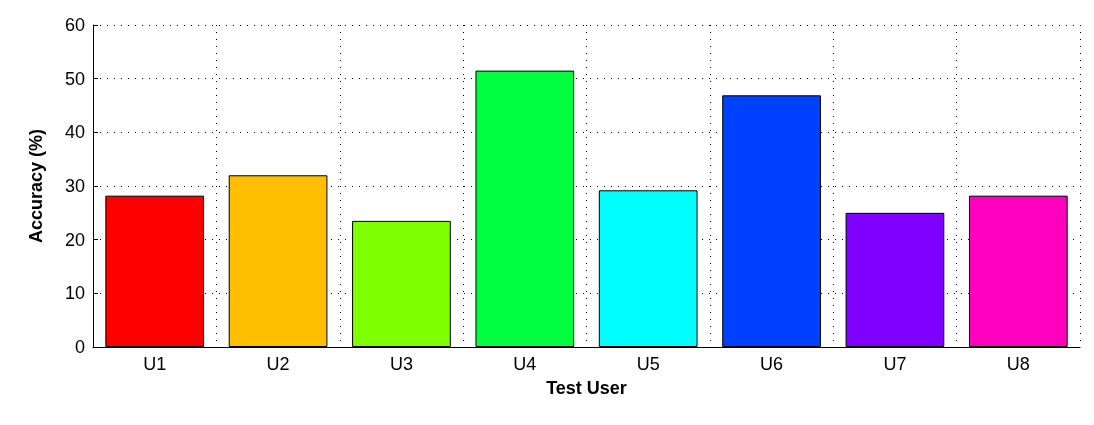  I want to click on y-tick-label: 50, so click(74, 78).